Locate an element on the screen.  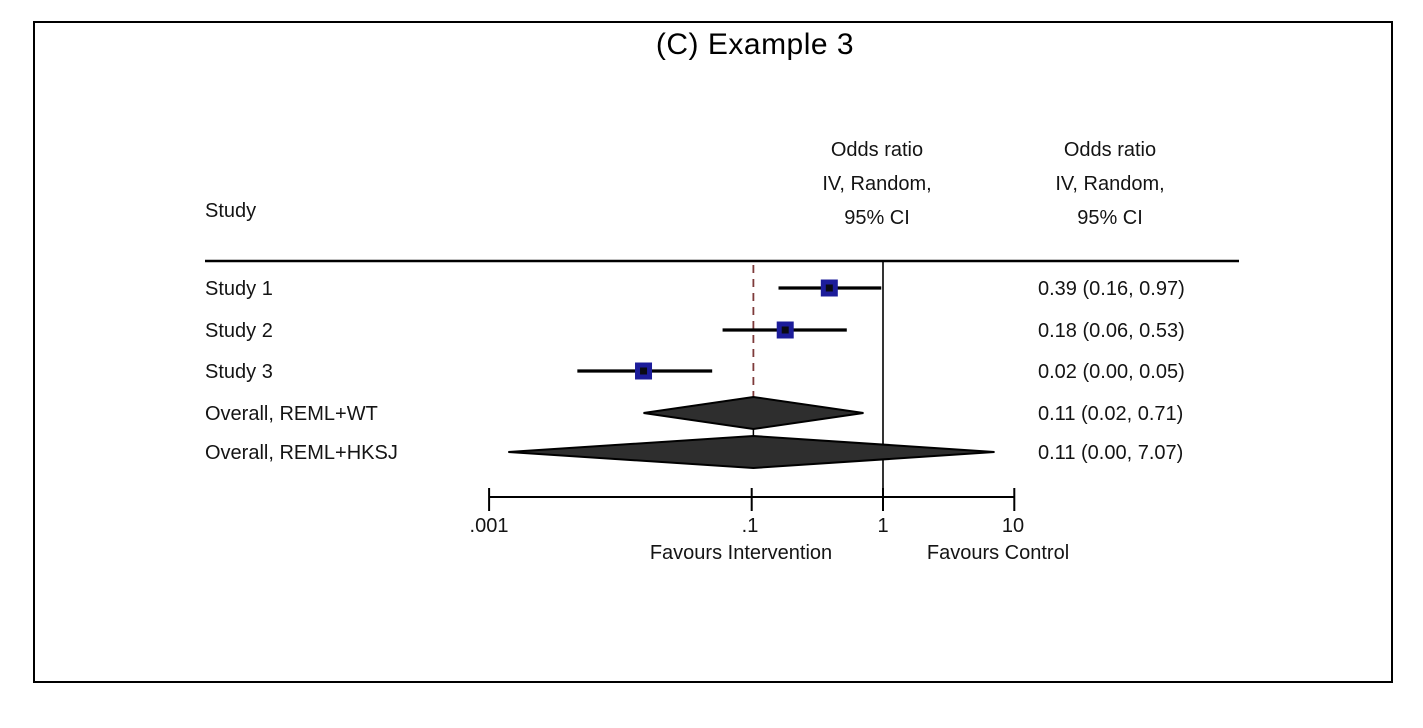
row-label-study-3: Study 3 is located at coordinates (239, 372).